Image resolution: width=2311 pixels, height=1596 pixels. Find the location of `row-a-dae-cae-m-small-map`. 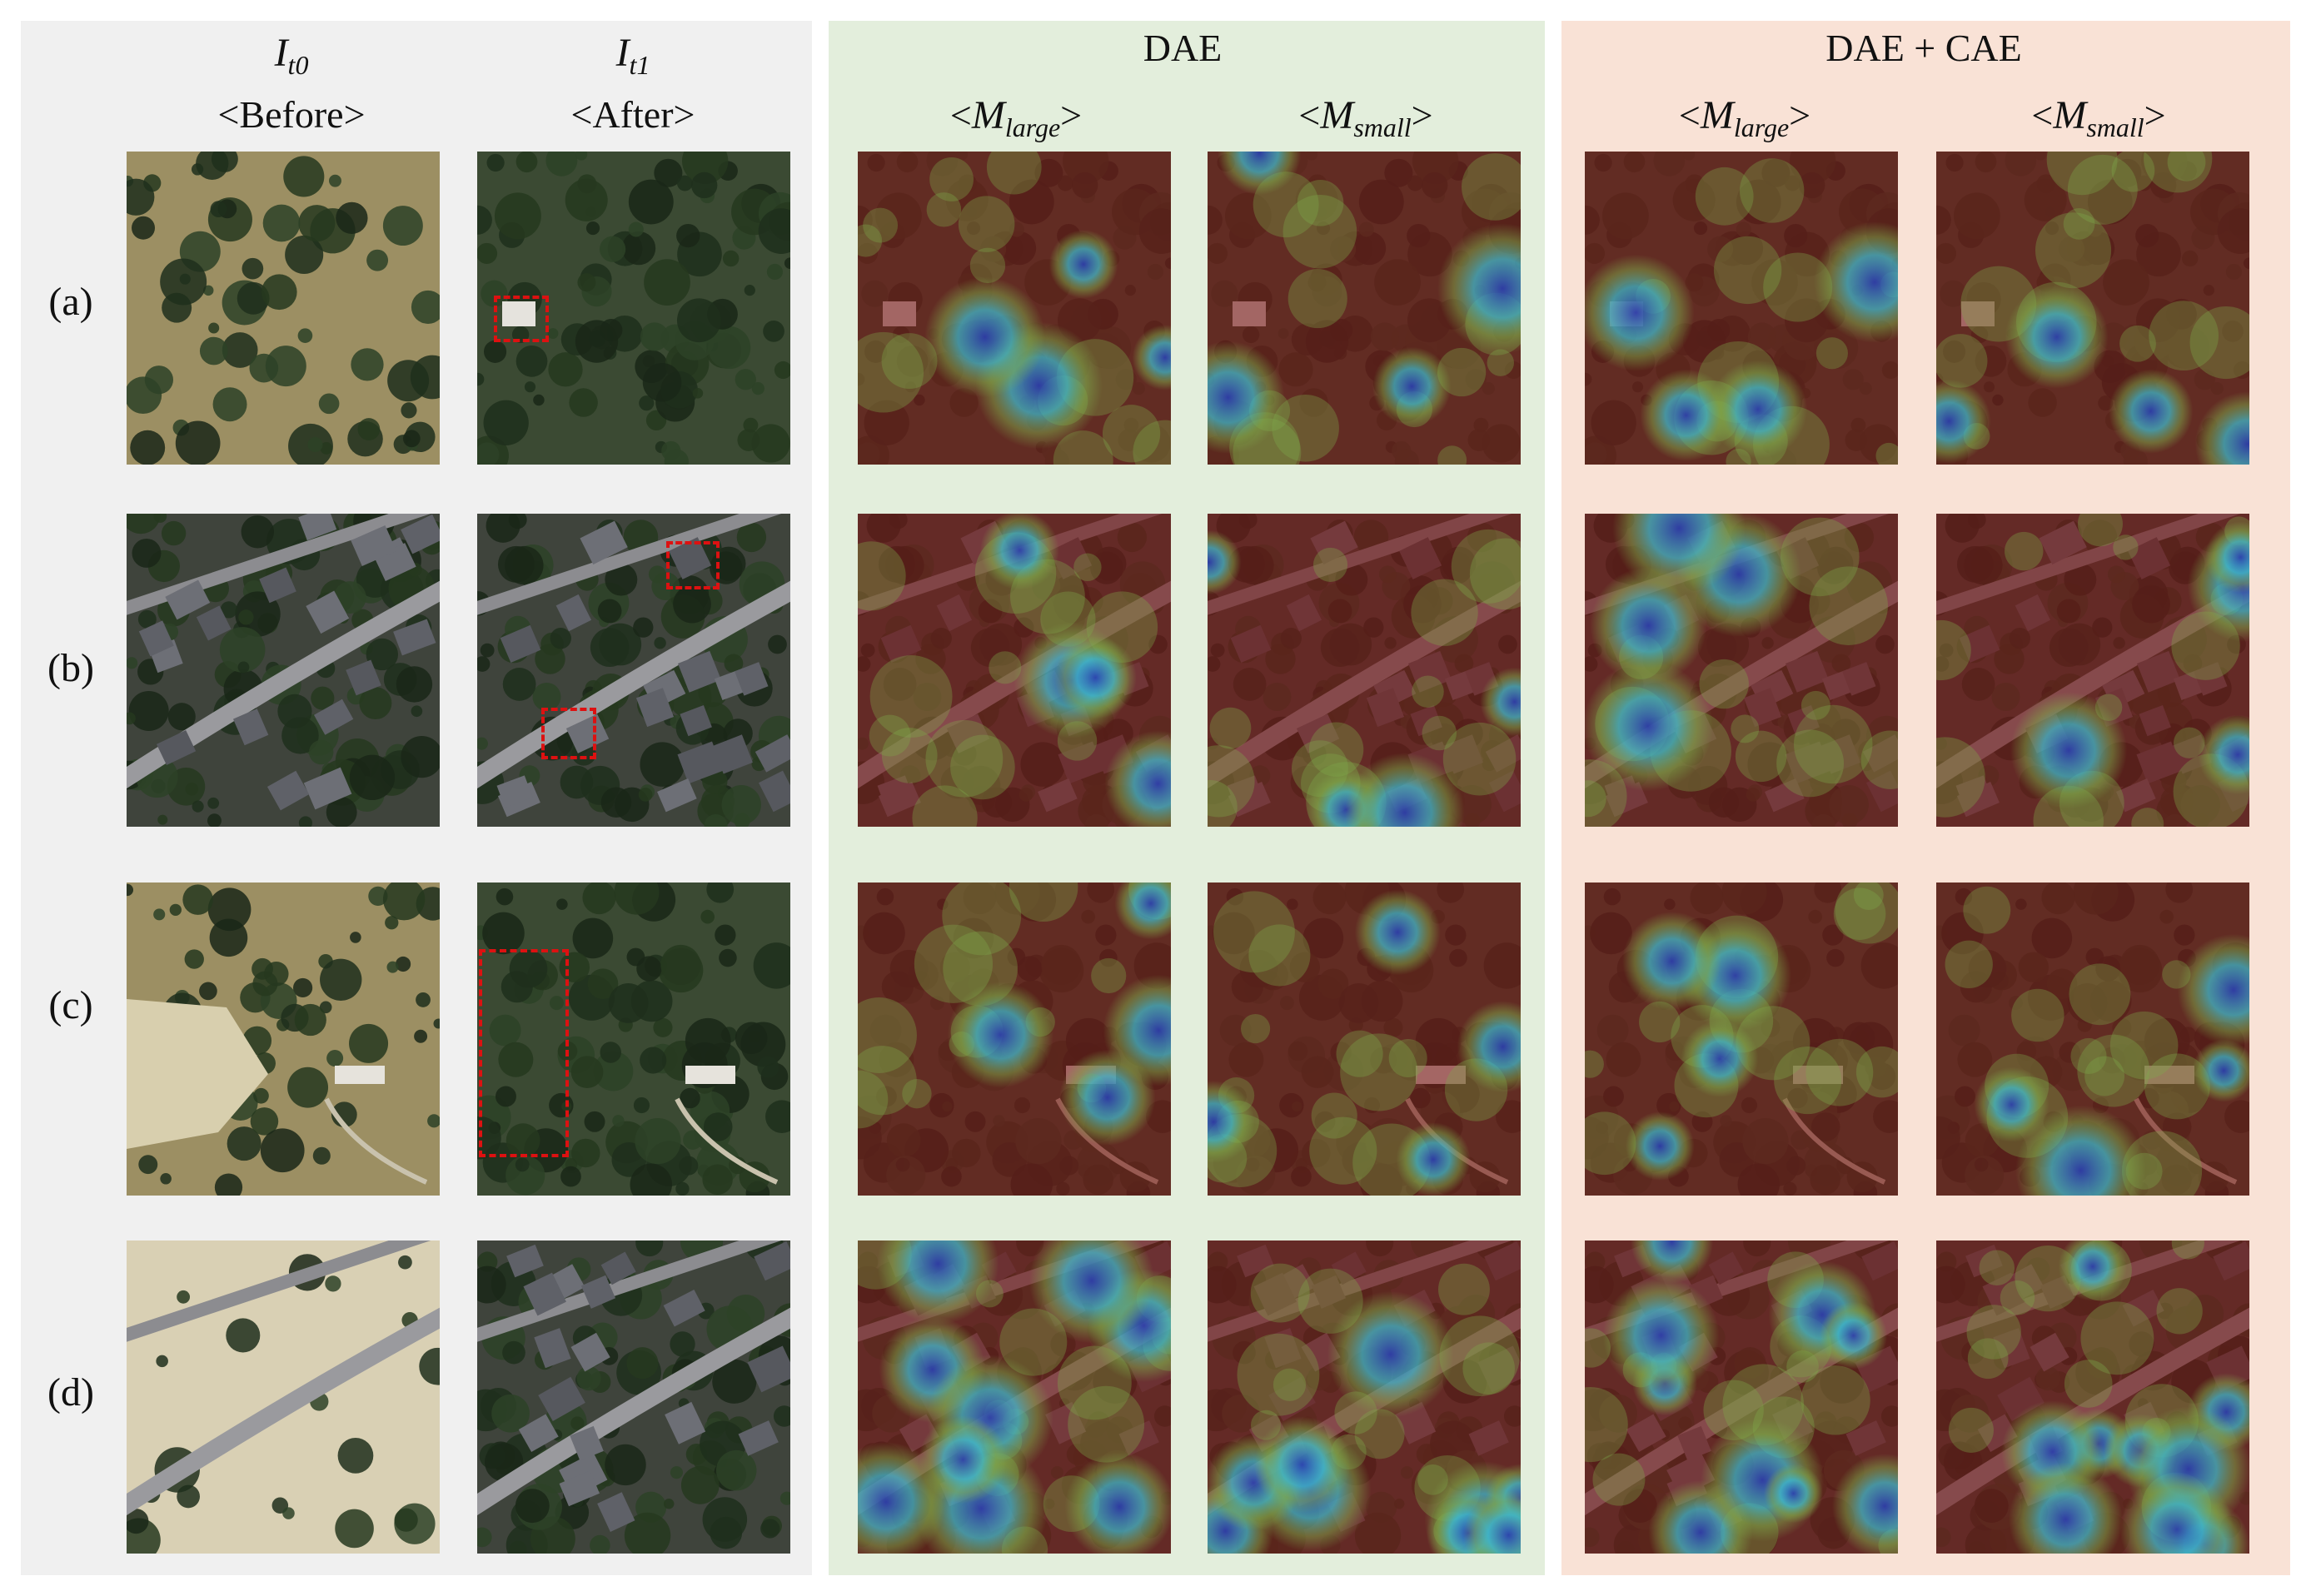

row-a-dae-cae-m-small-map is located at coordinates (2092, 308).